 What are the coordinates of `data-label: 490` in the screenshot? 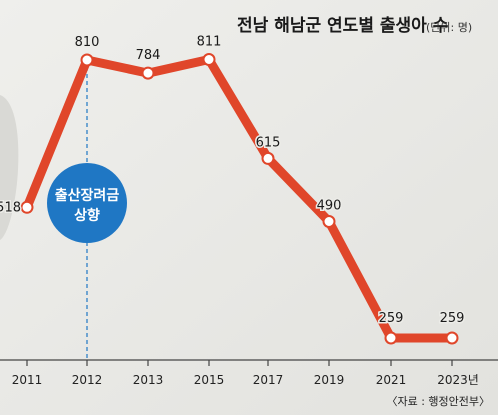 It's located at (329, 205).